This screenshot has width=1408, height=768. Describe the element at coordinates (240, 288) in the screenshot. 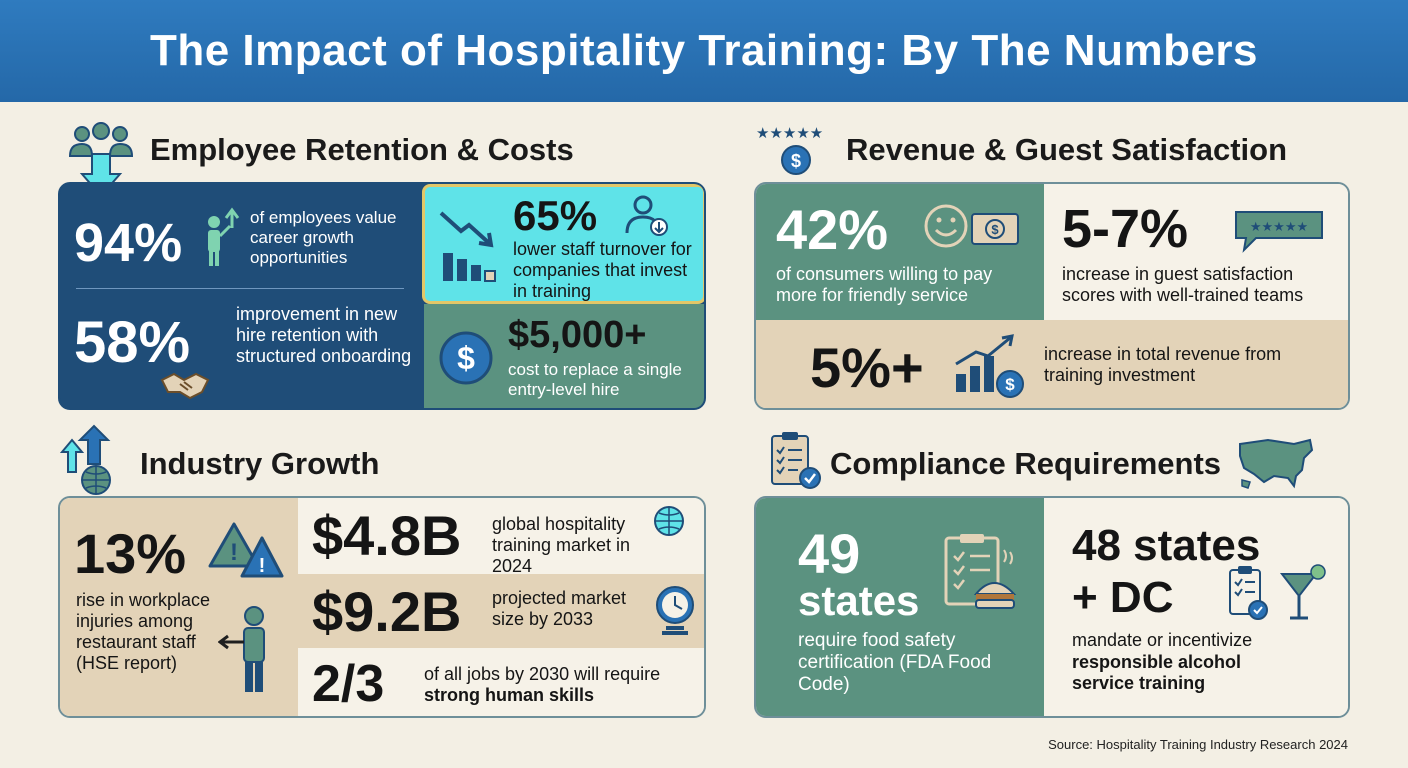

I see `divider` at that location.